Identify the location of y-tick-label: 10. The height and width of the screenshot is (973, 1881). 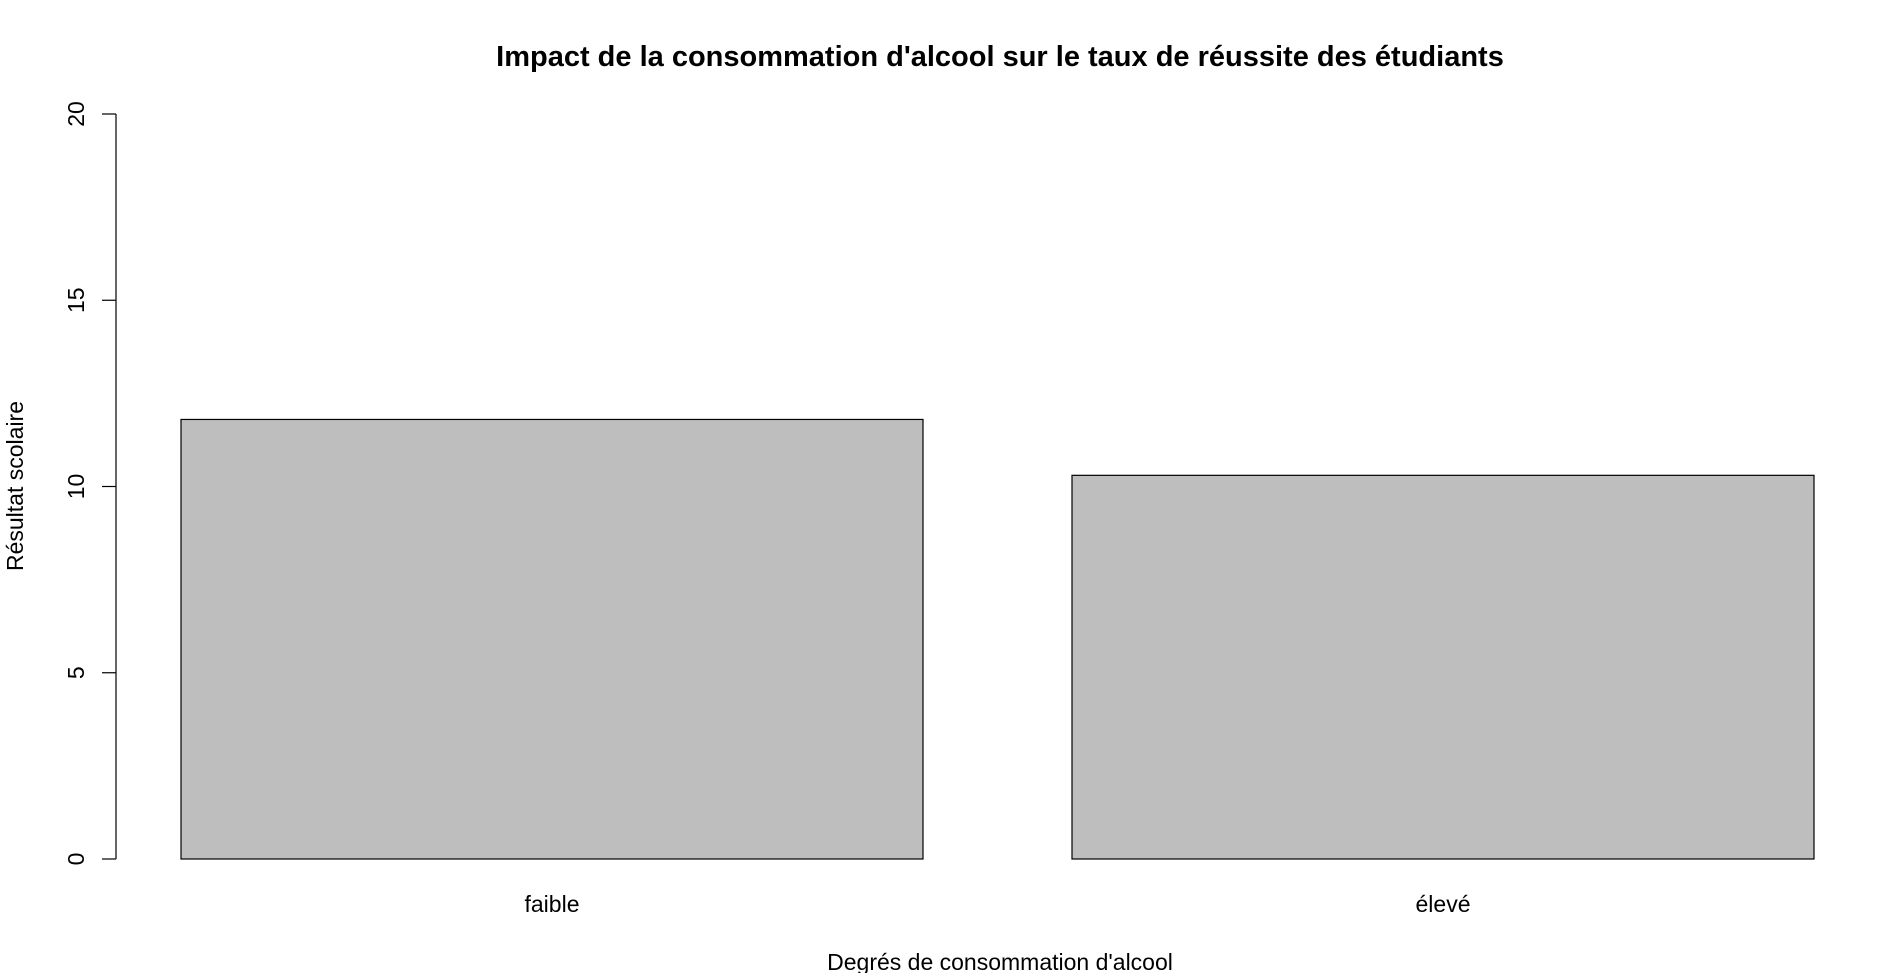
(76, 487).